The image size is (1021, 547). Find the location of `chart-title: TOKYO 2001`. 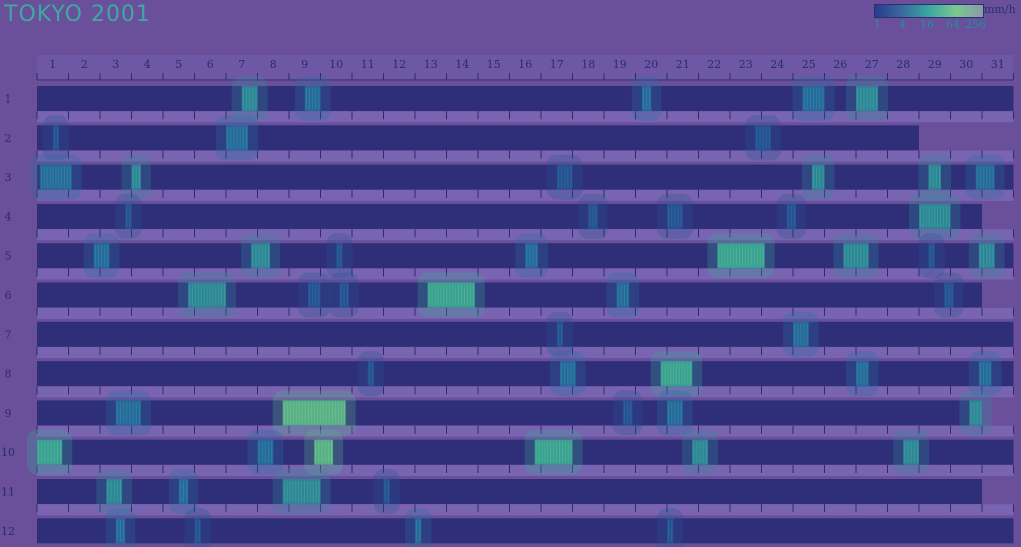

chart-title: TOKYO 2001 is located at coordinates (77, 14).